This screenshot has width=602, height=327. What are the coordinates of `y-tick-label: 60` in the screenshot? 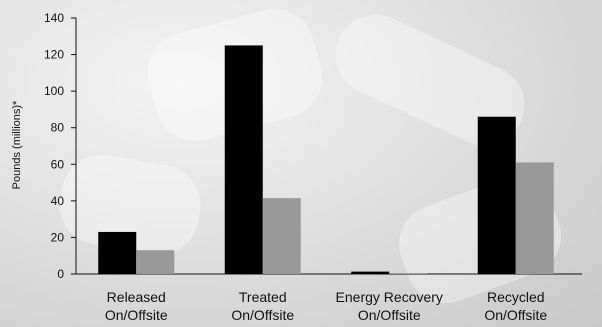 It's located at (58, 164).